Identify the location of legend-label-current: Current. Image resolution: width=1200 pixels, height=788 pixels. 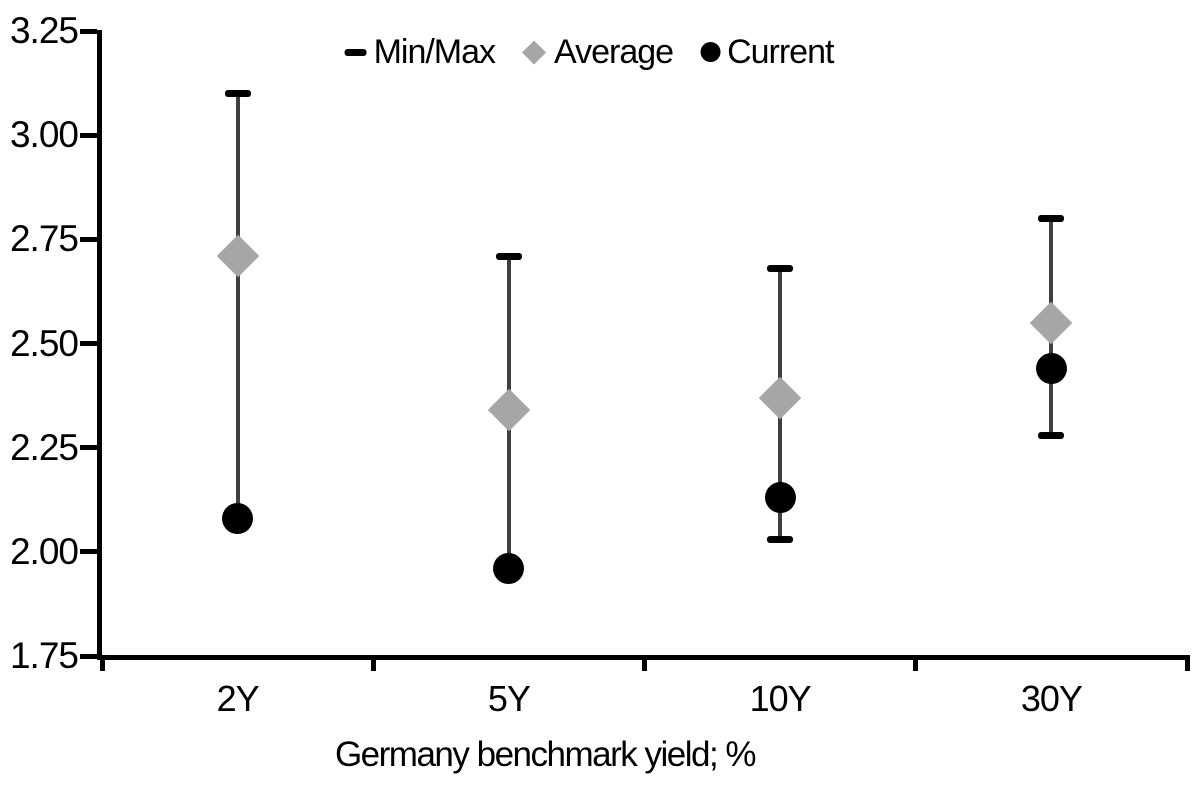
(780, 52).